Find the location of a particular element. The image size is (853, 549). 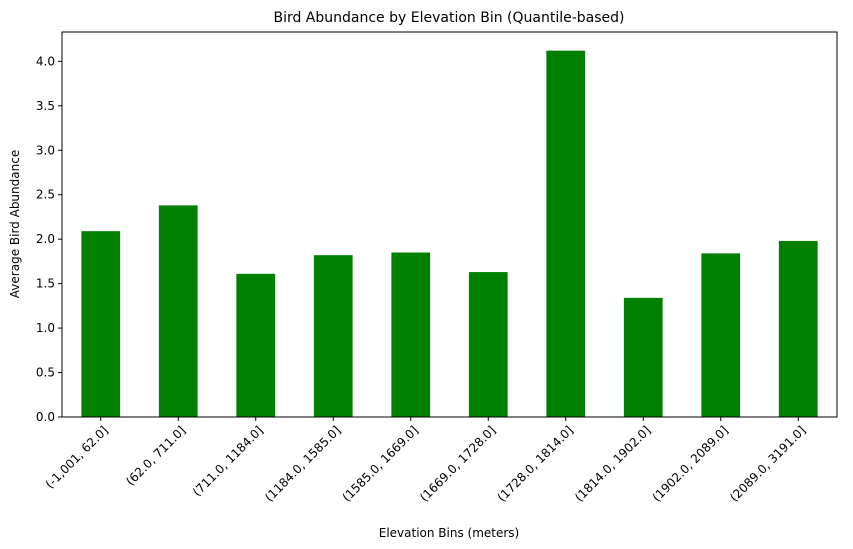

y-tick-label-3: 1.5 is located at coordinates (45, 284).